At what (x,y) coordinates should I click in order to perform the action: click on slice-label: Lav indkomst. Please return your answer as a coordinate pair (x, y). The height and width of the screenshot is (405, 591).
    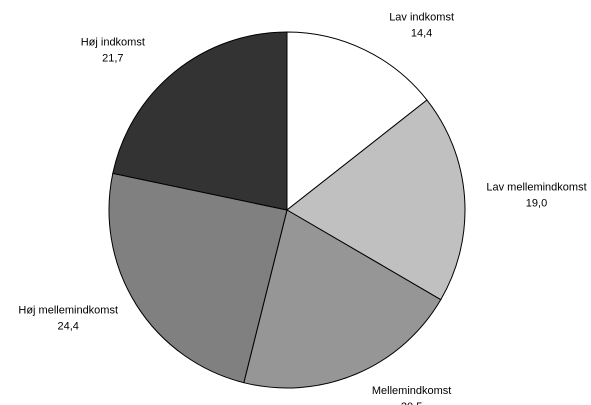
    Looking at the image, I should click on (421, 18).